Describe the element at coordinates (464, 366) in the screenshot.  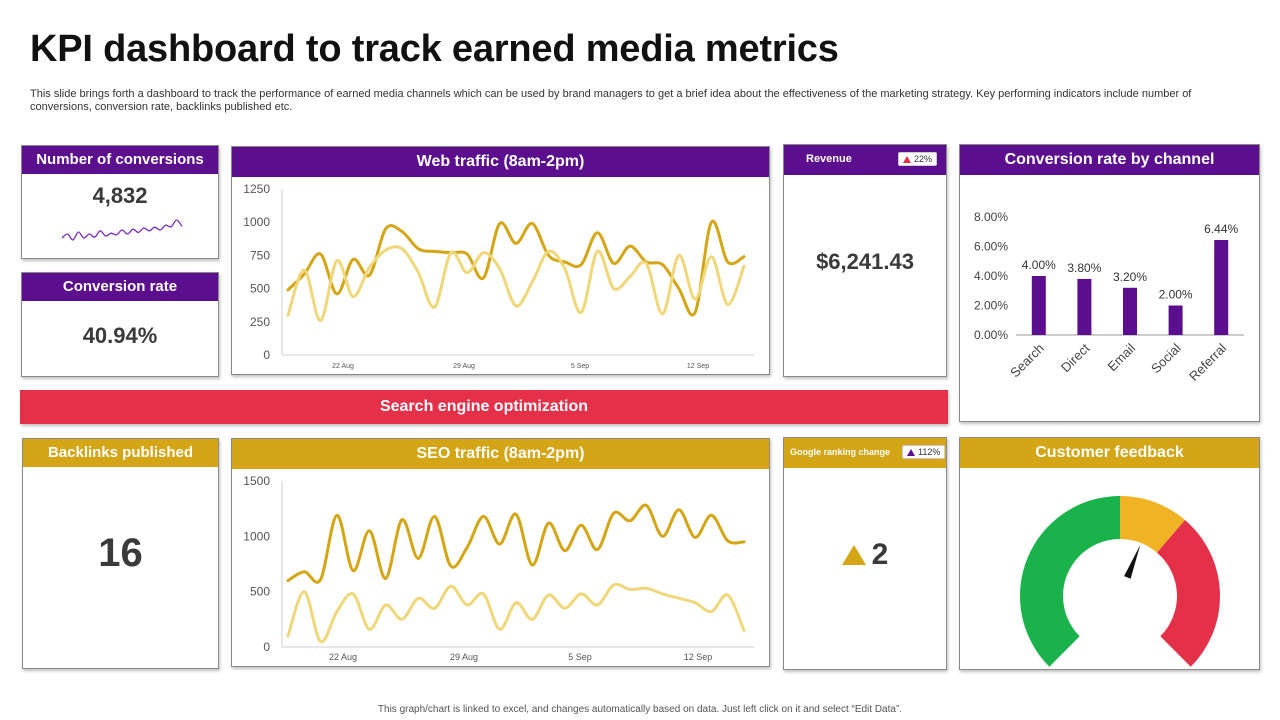
I see `web-traffic-x-tick: 29 Aug` at that location.